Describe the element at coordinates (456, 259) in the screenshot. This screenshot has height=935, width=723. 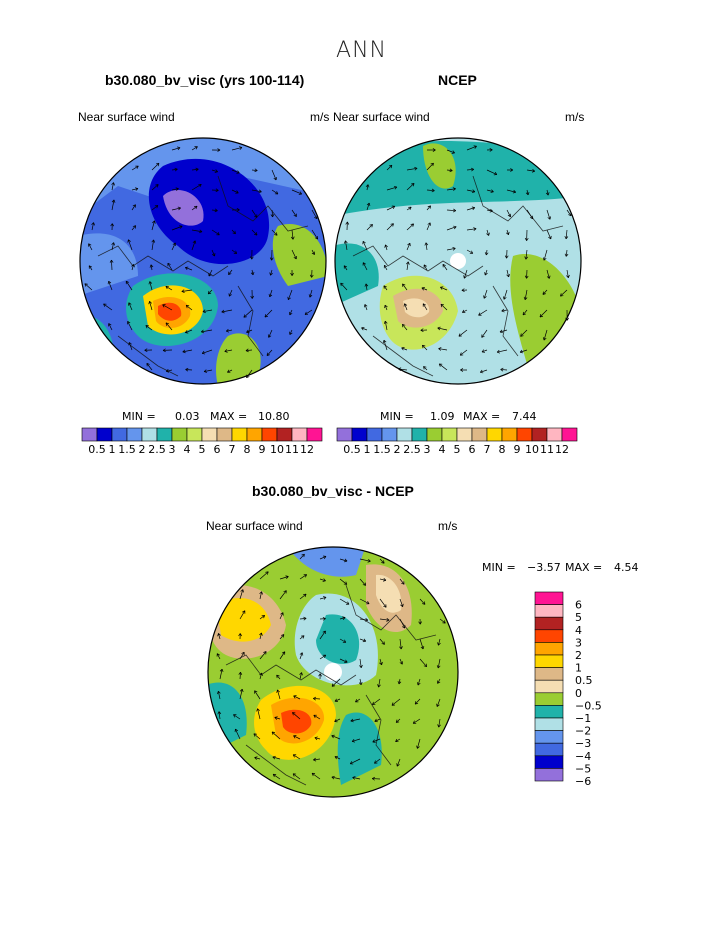
I see `wind-vectors` at that location.